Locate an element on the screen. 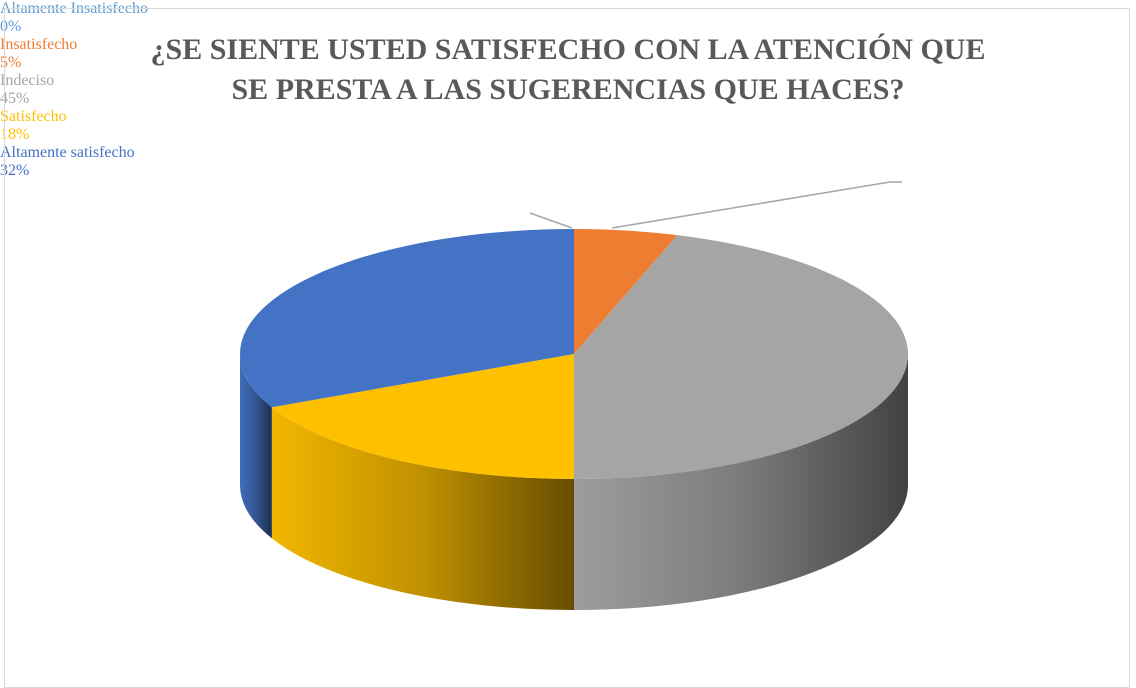 The height and width of the screenshot is (688, 1136). data-label: Indeciso 45% is located at coordinates (568, 90).